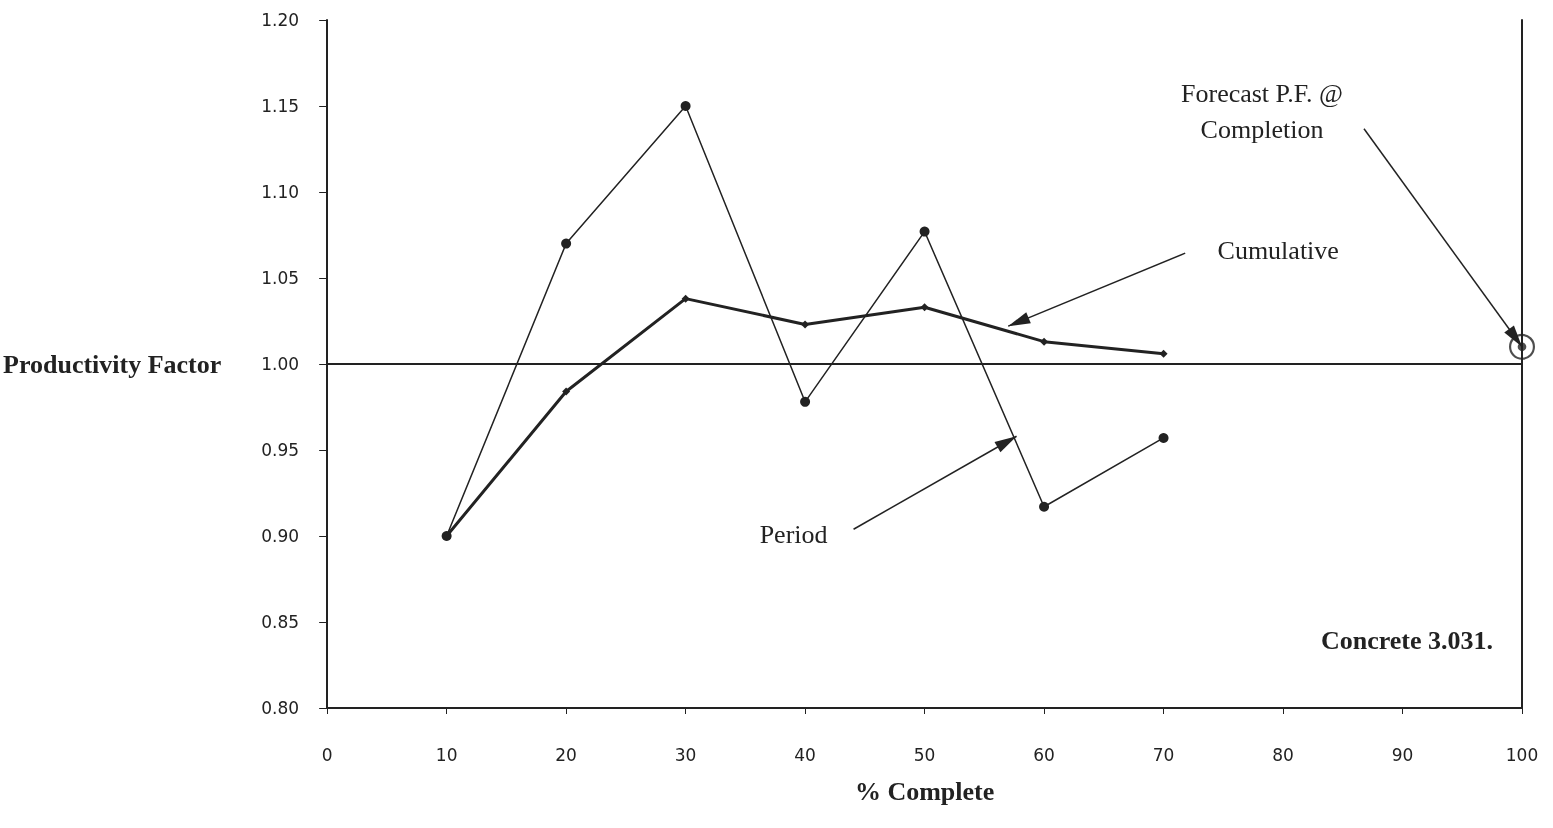 This screenshot has width=1553, height=828. I want to click on y-axis-title: Productivity Factor, so click(112, 364).